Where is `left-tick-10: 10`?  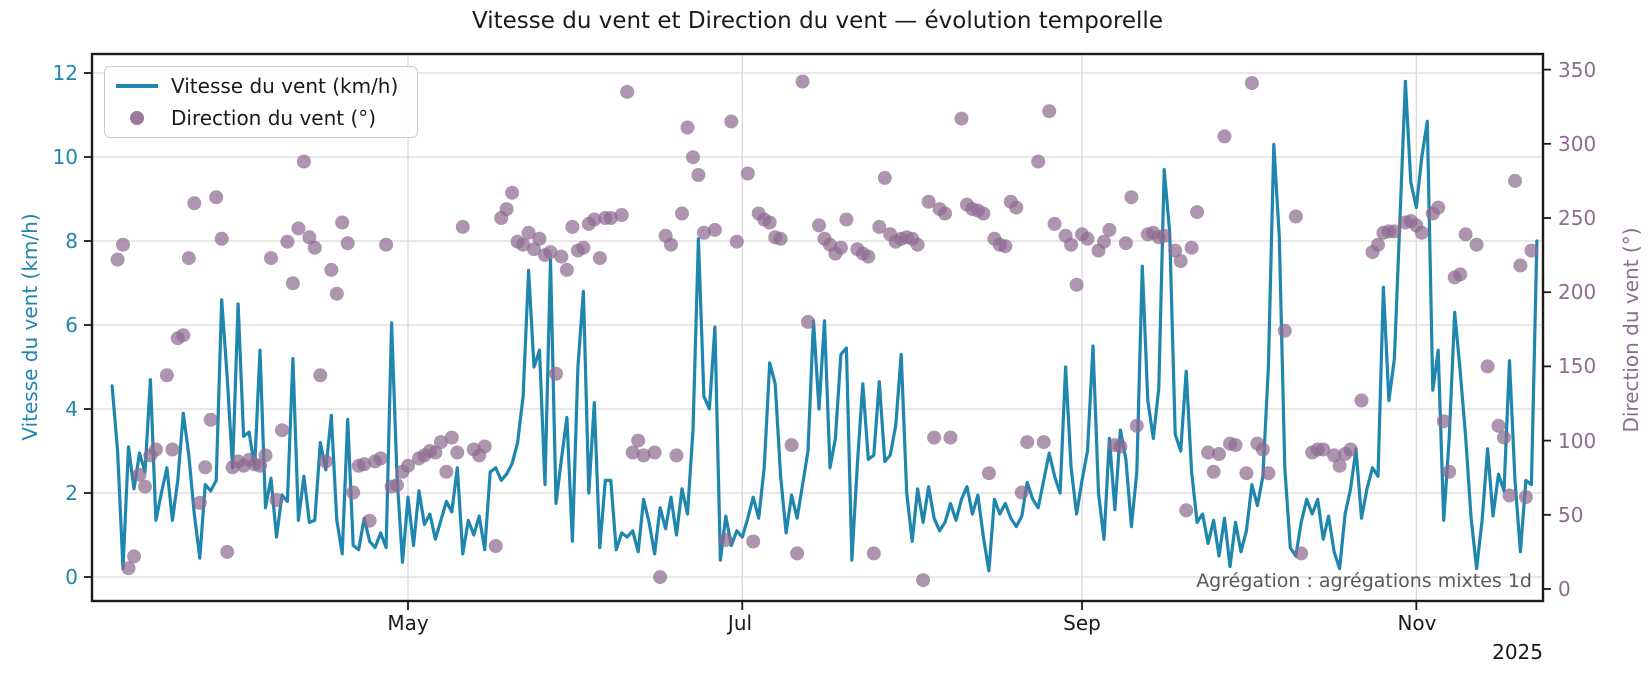 left-tick-10: 10 is located at coordinates (65, 157).